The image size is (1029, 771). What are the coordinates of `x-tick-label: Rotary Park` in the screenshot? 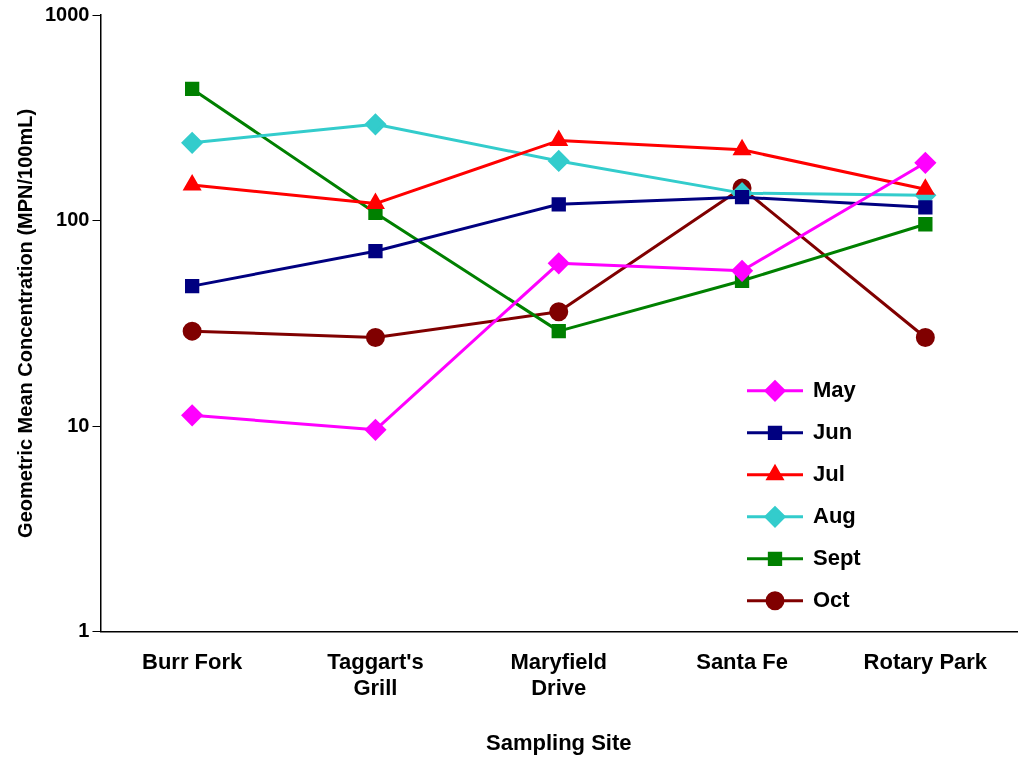 It's located at (925, 662).